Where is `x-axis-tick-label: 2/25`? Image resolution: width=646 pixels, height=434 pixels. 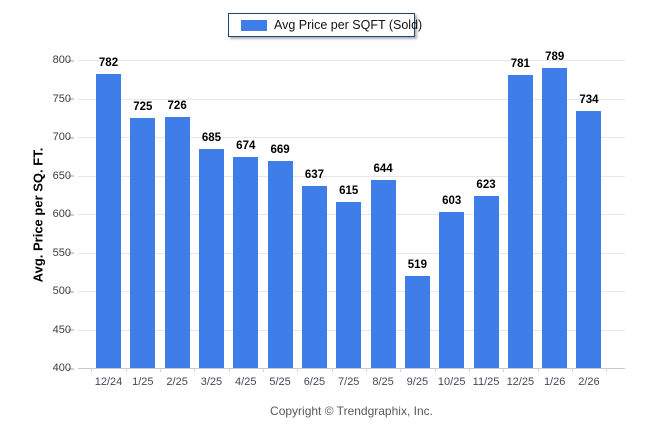 x-axis-tick-label: 2/25 is located at coordinates (177, 382).